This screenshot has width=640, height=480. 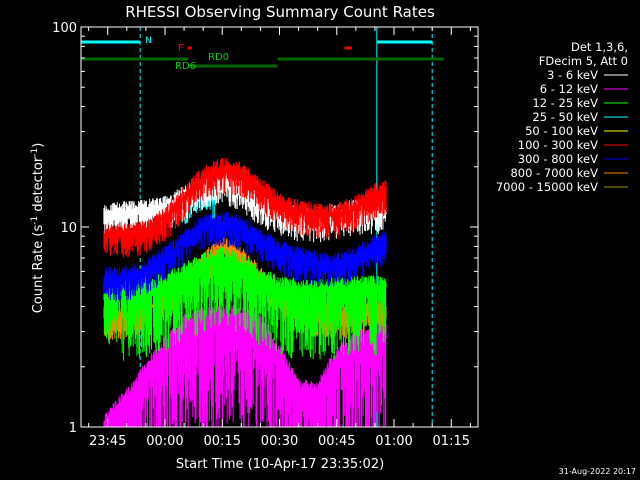 I want to click on legend-header-0: Det 1,3,6,, so click(x=599, y=47).